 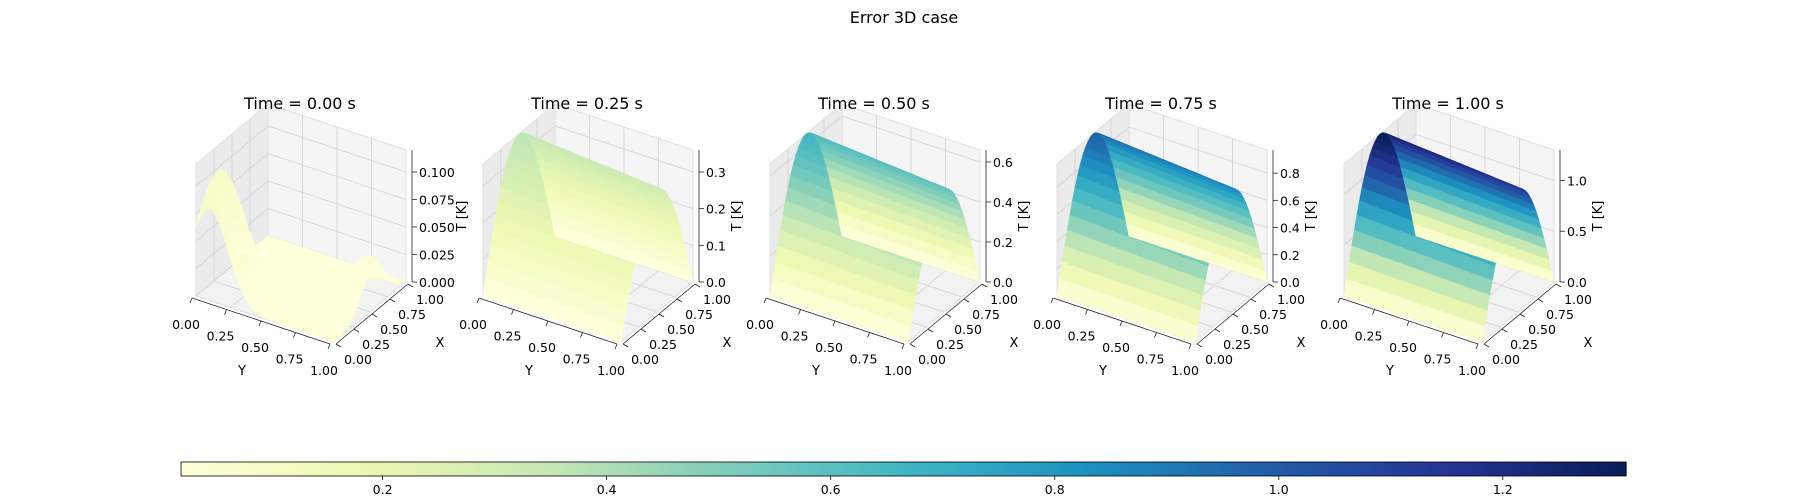 I want to click on z-tick-label: 0.1, so click(x=716, y=245).